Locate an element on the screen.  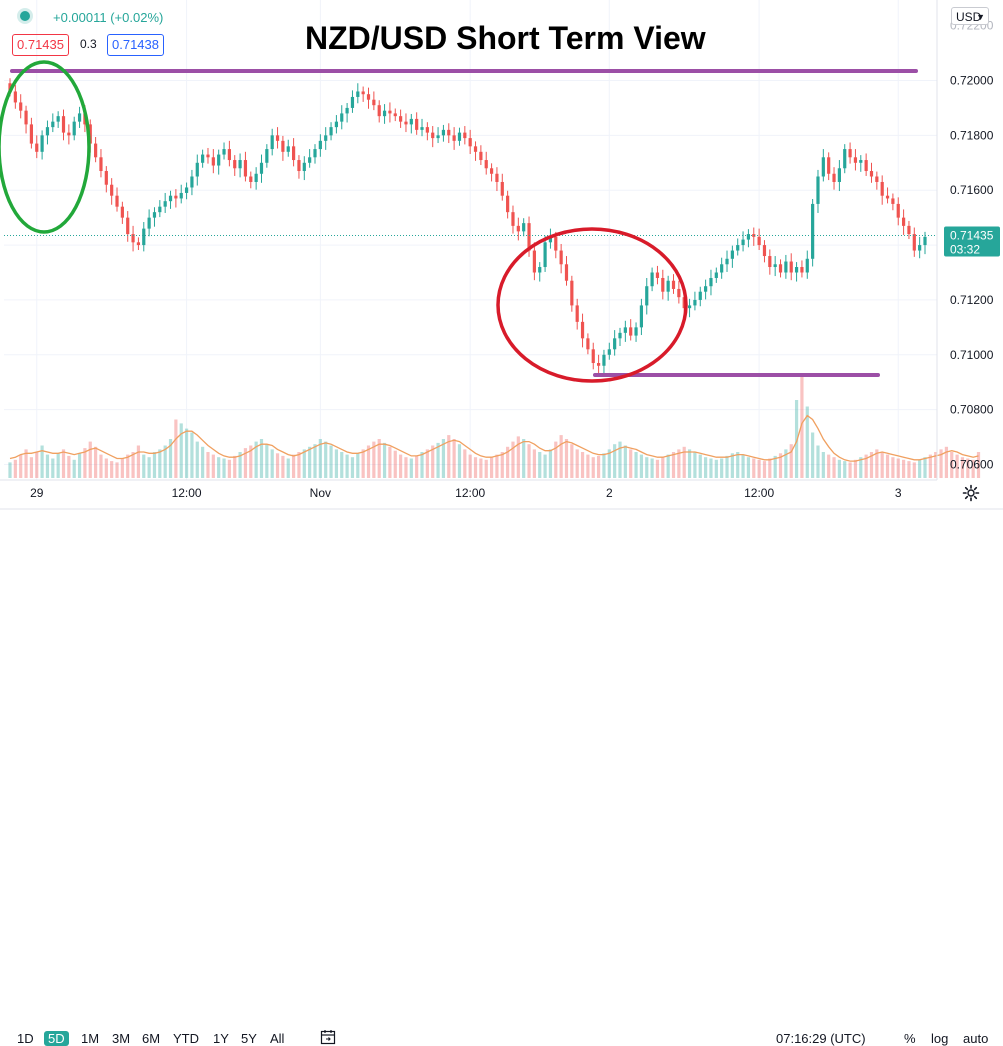
range-ytd-button: YTD is located at coordinates (186, 1038).